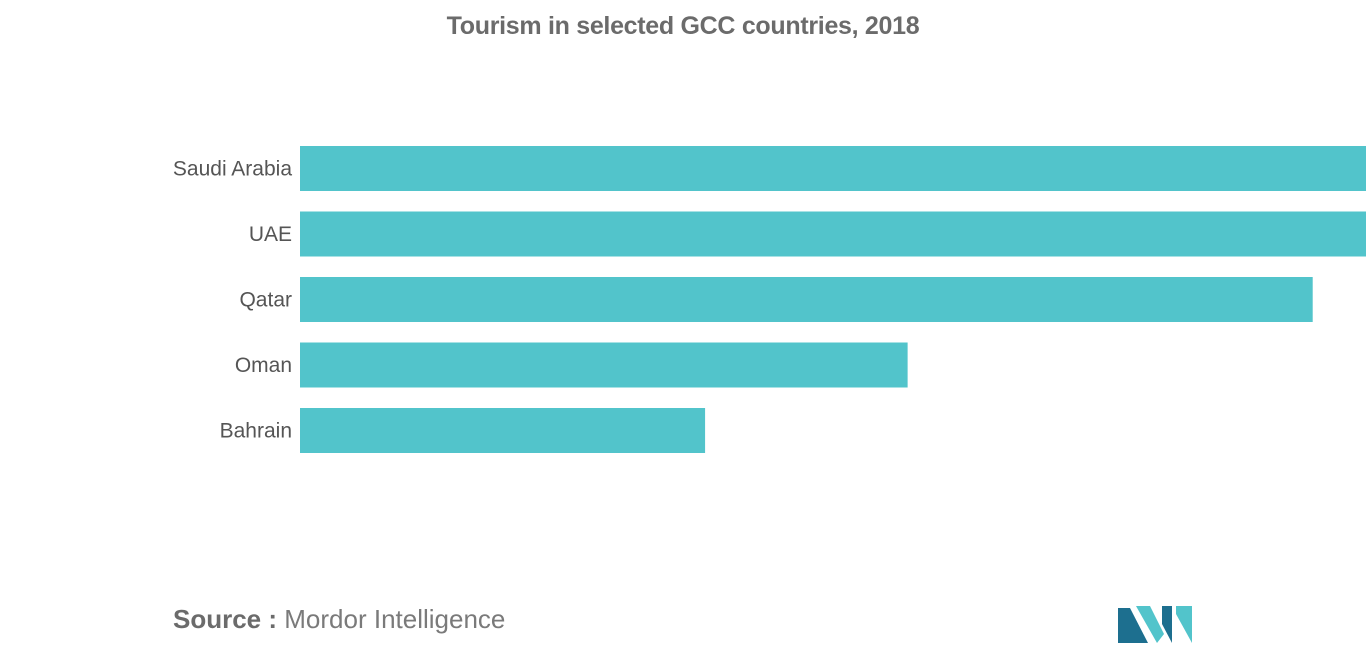 The height and width of the screenshot is (655, 1366). Describe the element at coordinates (256, 431) in the screenshot. I see `category-label-bahrain: Bahrain` at that location.